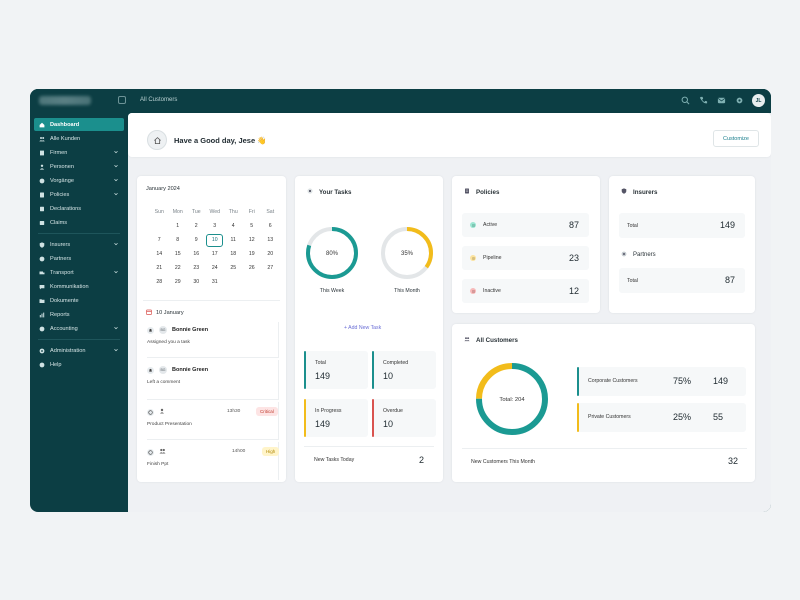  I want to click on search-icon, so click(685, 101).